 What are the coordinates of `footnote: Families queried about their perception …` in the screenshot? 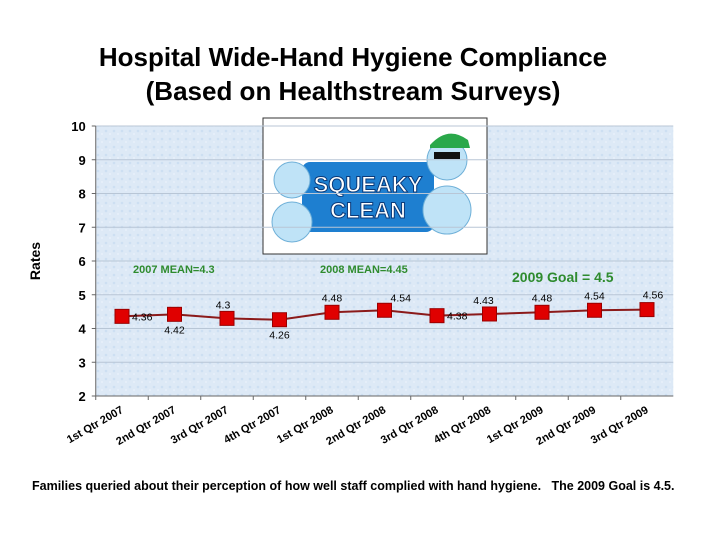 It's located at (353, 486).